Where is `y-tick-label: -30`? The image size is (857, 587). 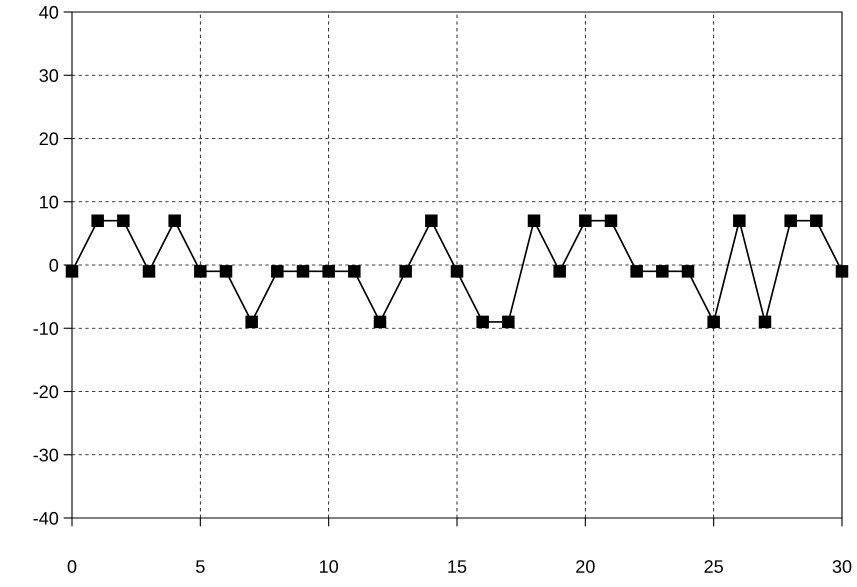 y-tick-label: -30 is located at coordinates (46, 455).